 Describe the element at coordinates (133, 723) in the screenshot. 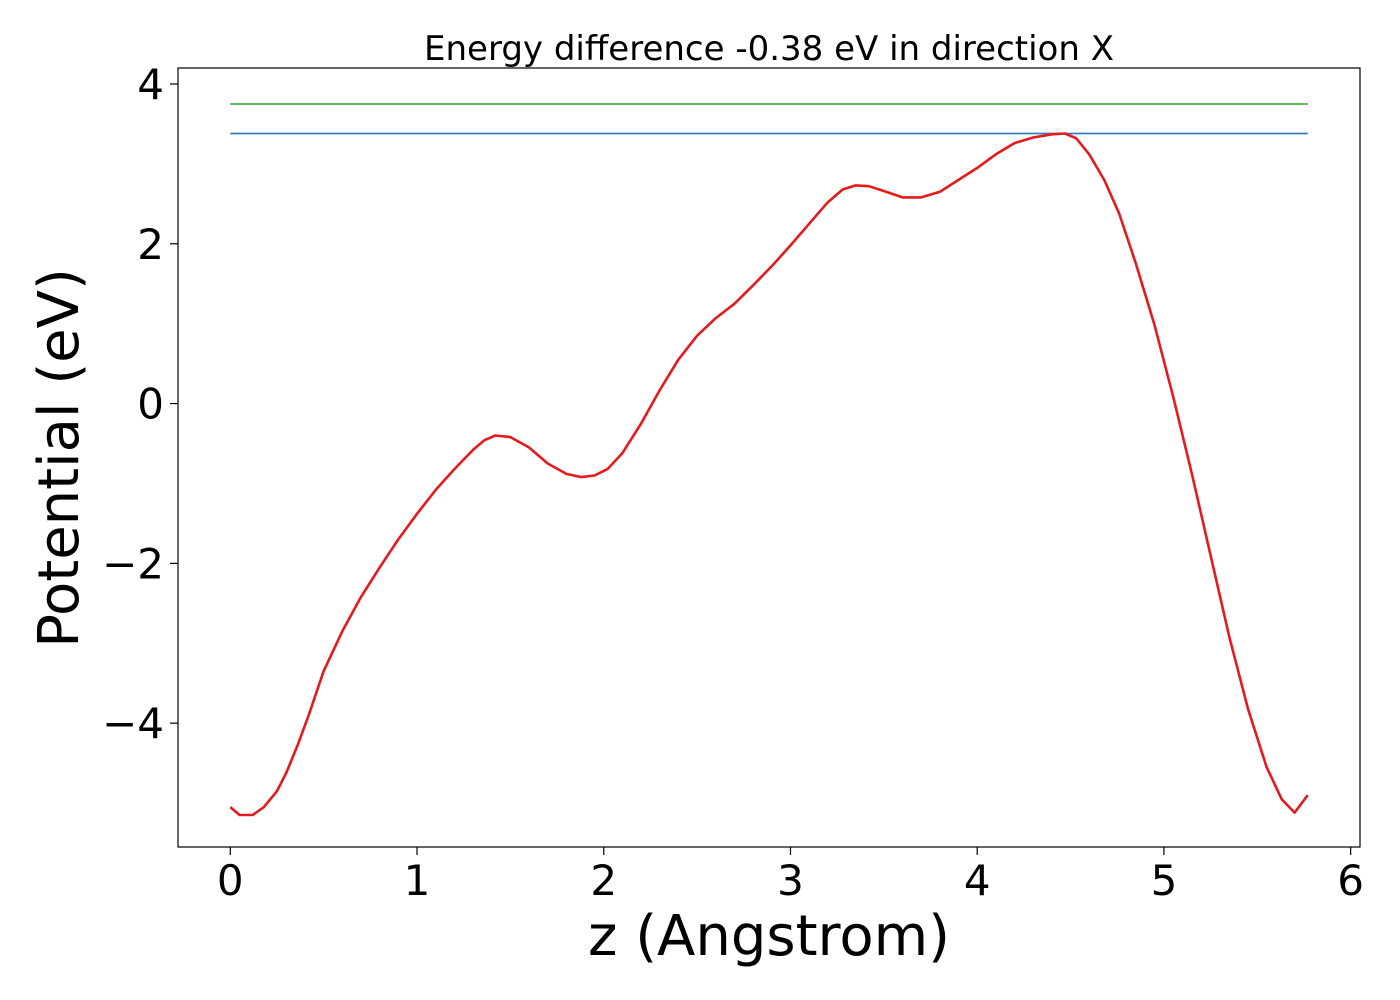

I see `y-tick-label: −4` at that location.